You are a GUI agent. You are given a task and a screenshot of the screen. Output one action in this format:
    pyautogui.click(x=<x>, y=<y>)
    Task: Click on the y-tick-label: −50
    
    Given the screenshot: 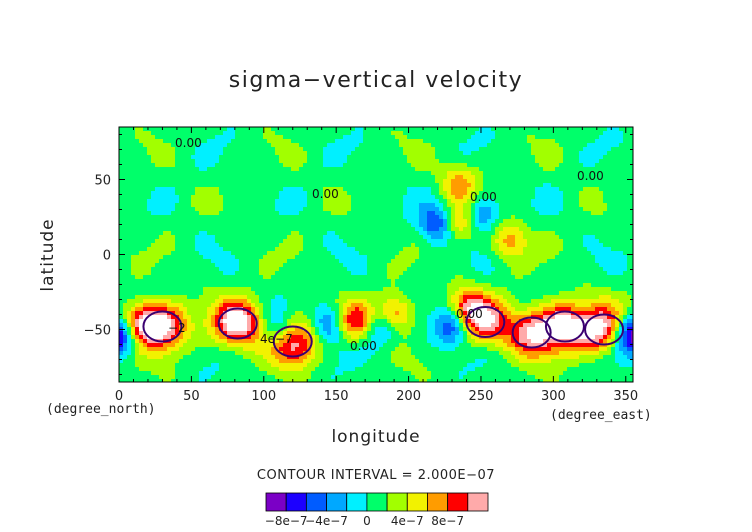 What is the action you would take?
    pyautogui.click(x=97, y=331)
    